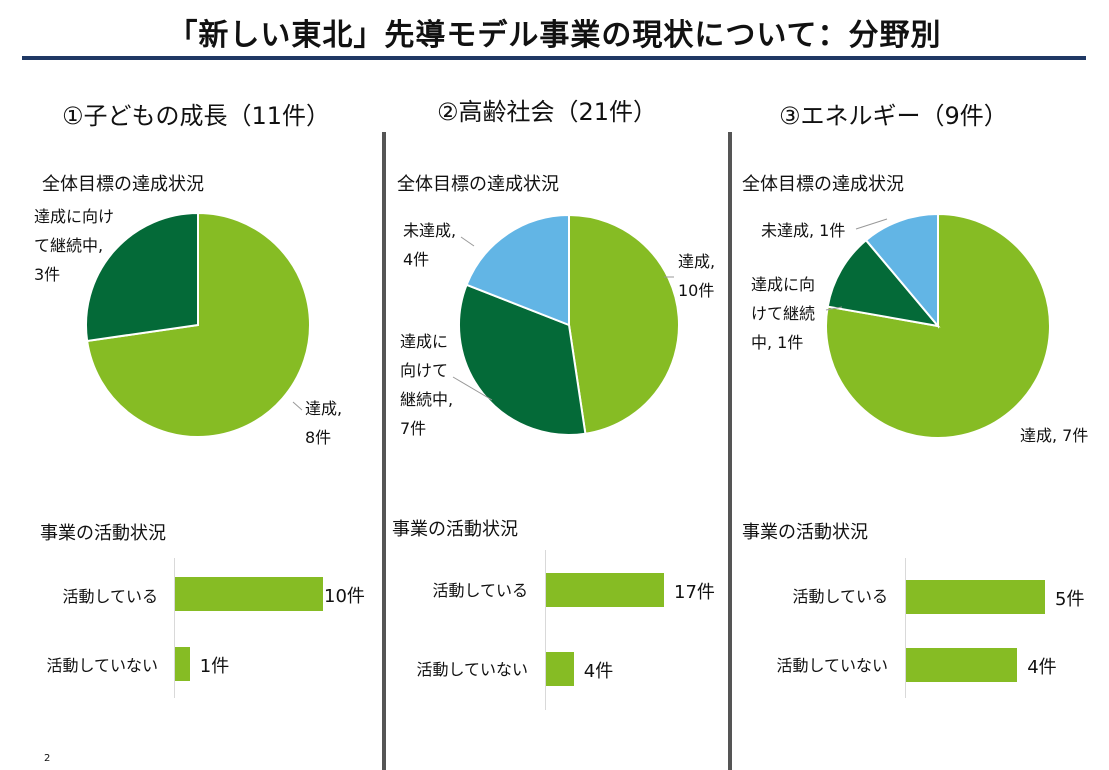  I want to click on pie-label-line: 未達成, 1件, so click(803, 230).